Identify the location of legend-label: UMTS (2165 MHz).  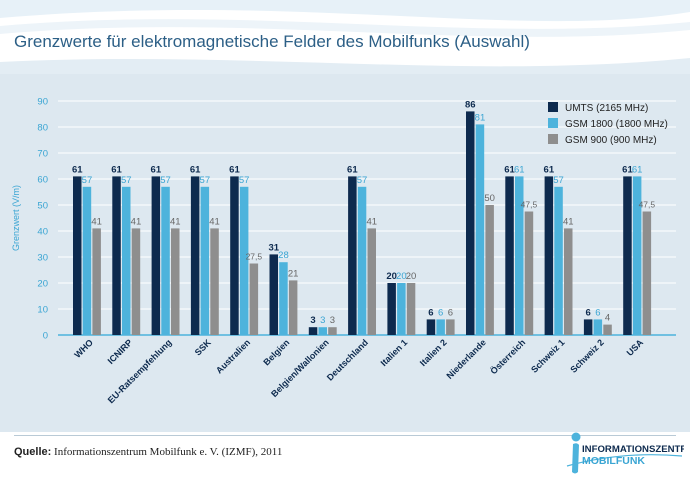
(606, 108).